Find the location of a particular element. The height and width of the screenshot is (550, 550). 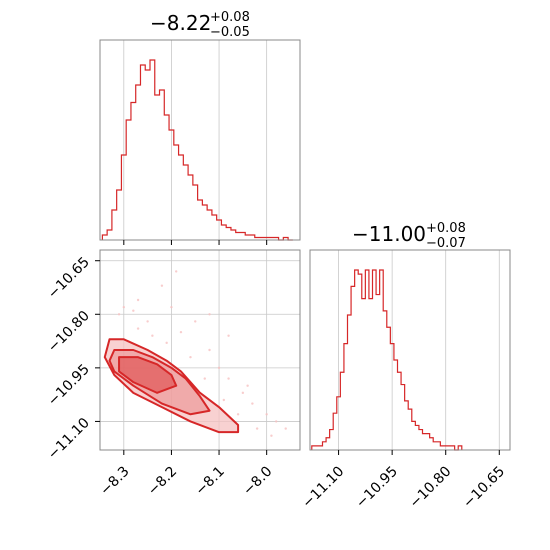

title-param-1-sup: +0.08 is located at coordinates (230, 17).